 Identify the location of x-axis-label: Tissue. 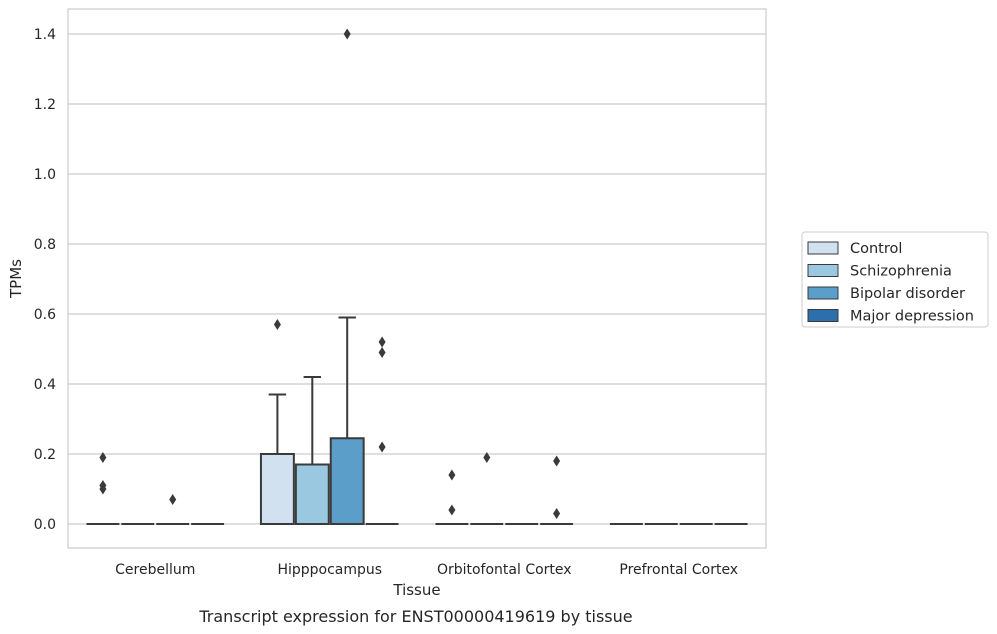
(416, 590).